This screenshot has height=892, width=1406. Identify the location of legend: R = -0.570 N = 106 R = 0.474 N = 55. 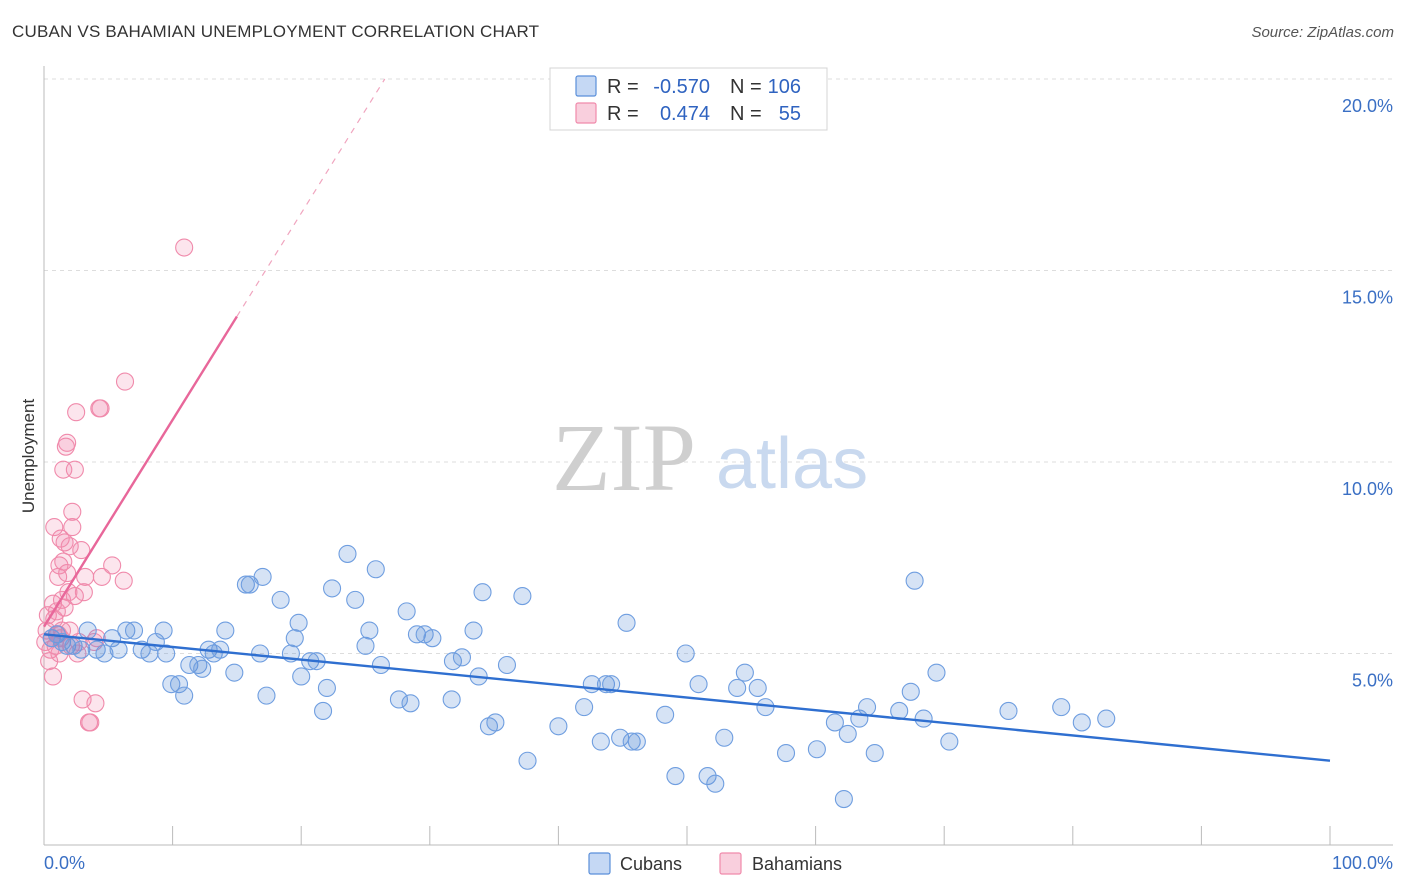
(688, 99).